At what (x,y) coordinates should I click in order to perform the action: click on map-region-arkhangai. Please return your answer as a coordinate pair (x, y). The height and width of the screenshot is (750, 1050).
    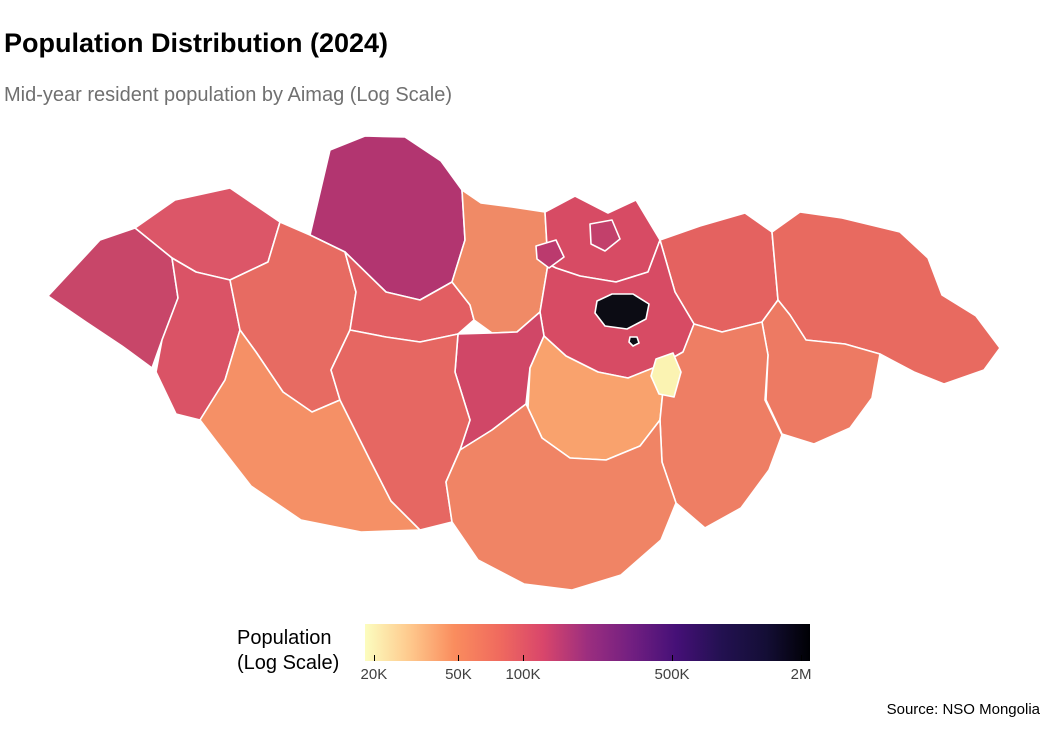
    Looking at the image, I should click on (409, 297).